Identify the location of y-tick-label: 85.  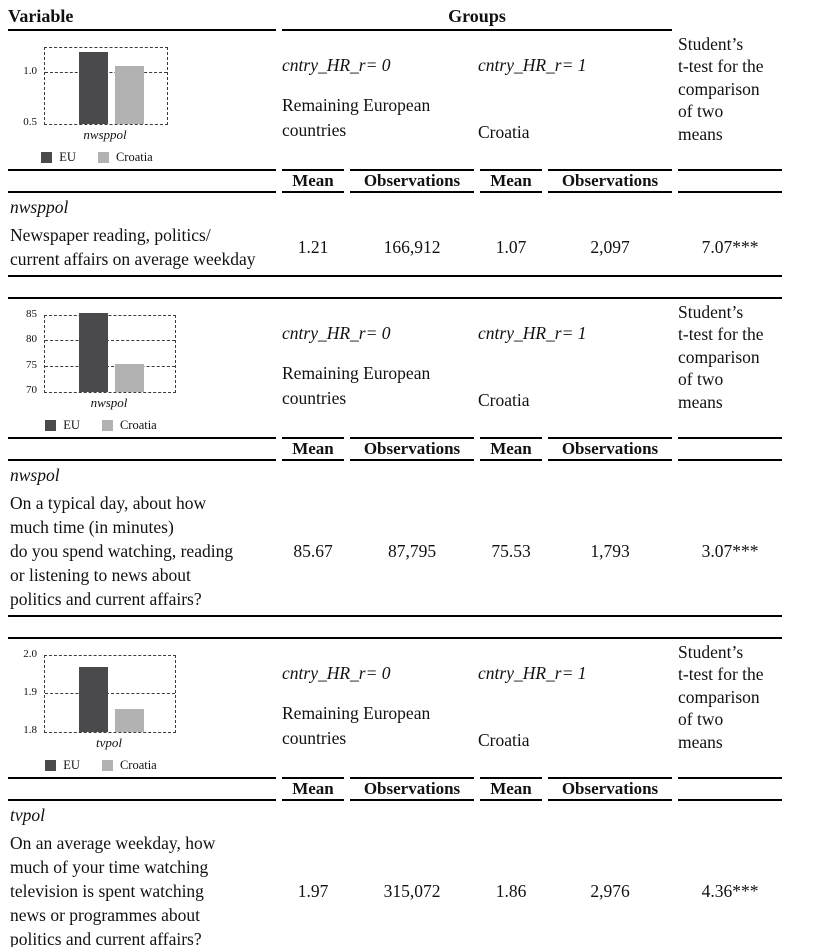
(31, 314).